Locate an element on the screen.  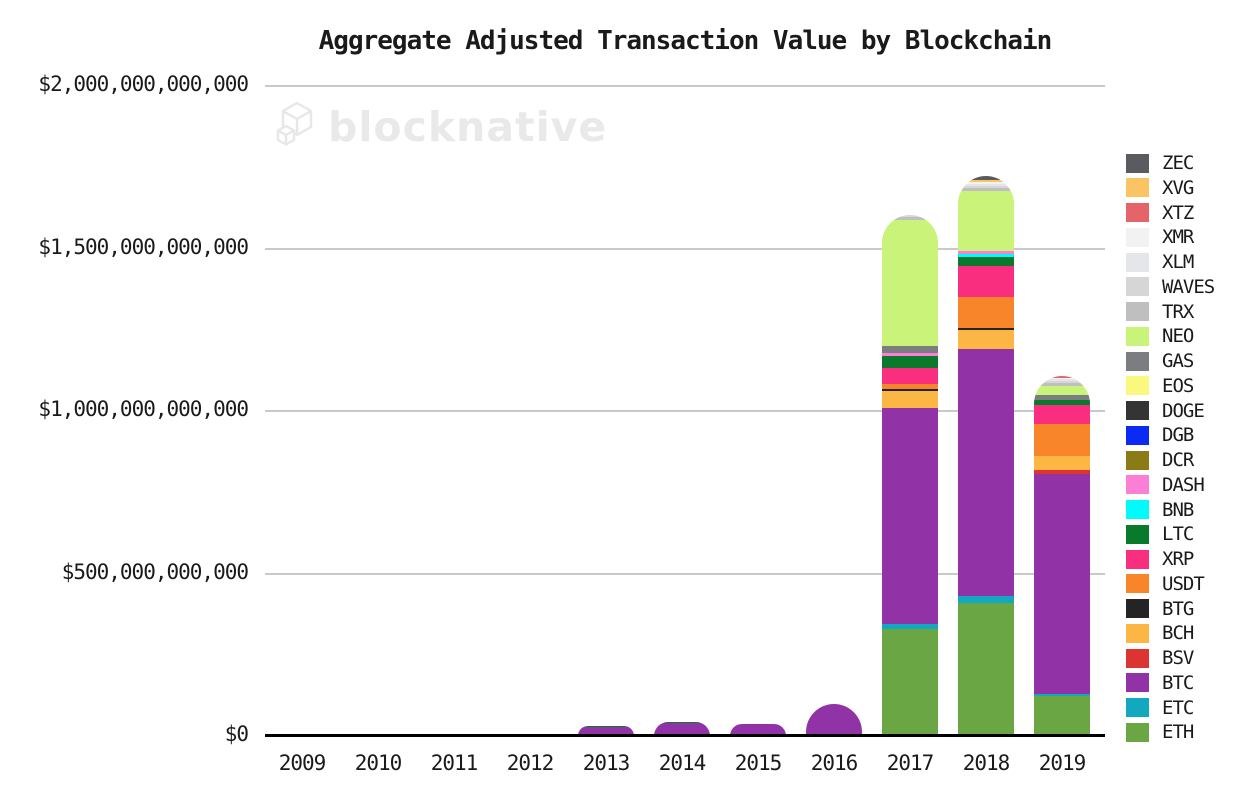
legend-swatch-neo is located at coordinates (1137, 336).